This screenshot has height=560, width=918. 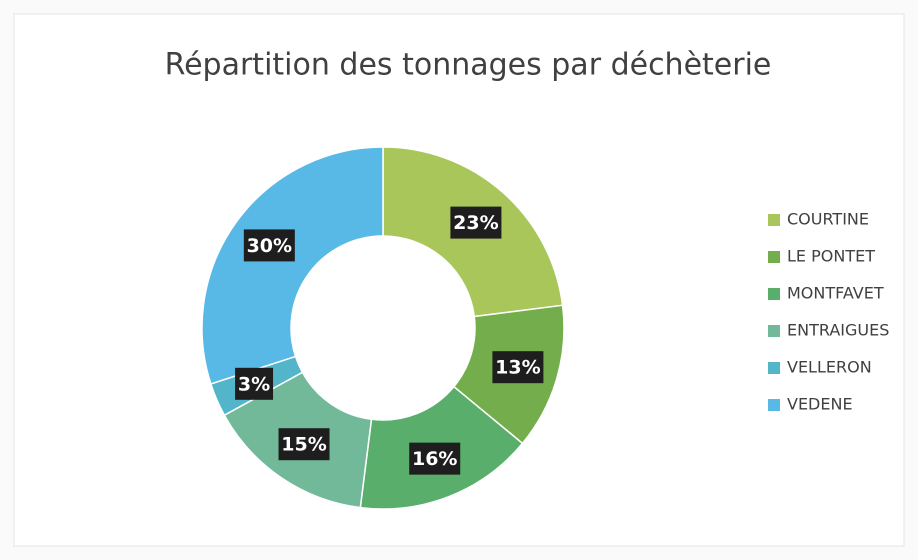 What do you see at coordinates (831, 256) in the screenshot?
I see `legend-label: LE PONTET` at bounding box center [831, 256].